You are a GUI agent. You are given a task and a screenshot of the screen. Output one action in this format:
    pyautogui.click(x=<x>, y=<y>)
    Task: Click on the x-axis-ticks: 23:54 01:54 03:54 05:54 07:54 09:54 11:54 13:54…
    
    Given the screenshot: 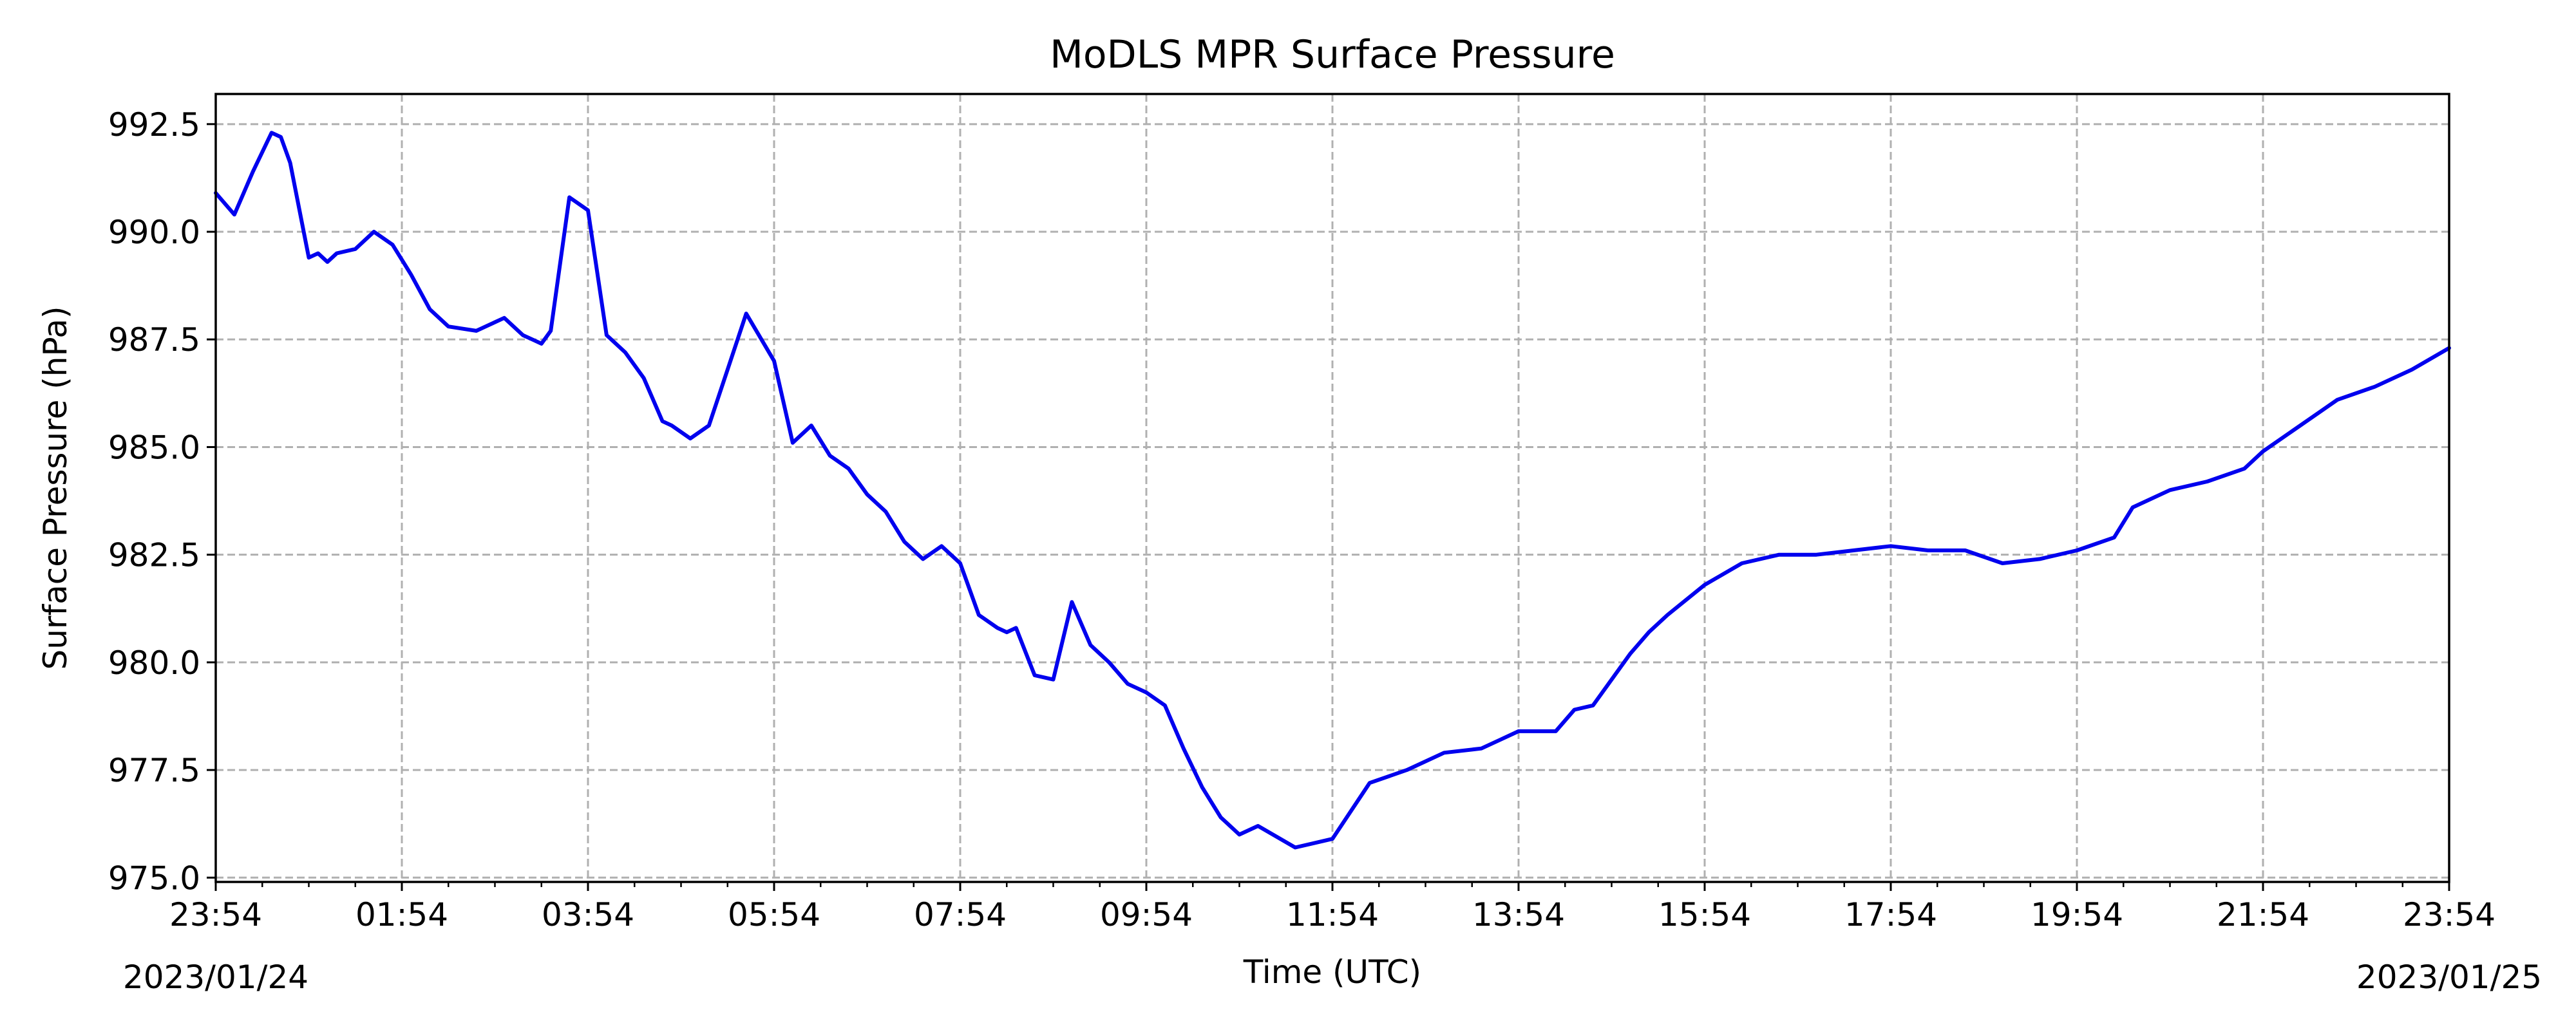 What is the action you would take?
    pyautogui.click(x=1333, y=907)
    